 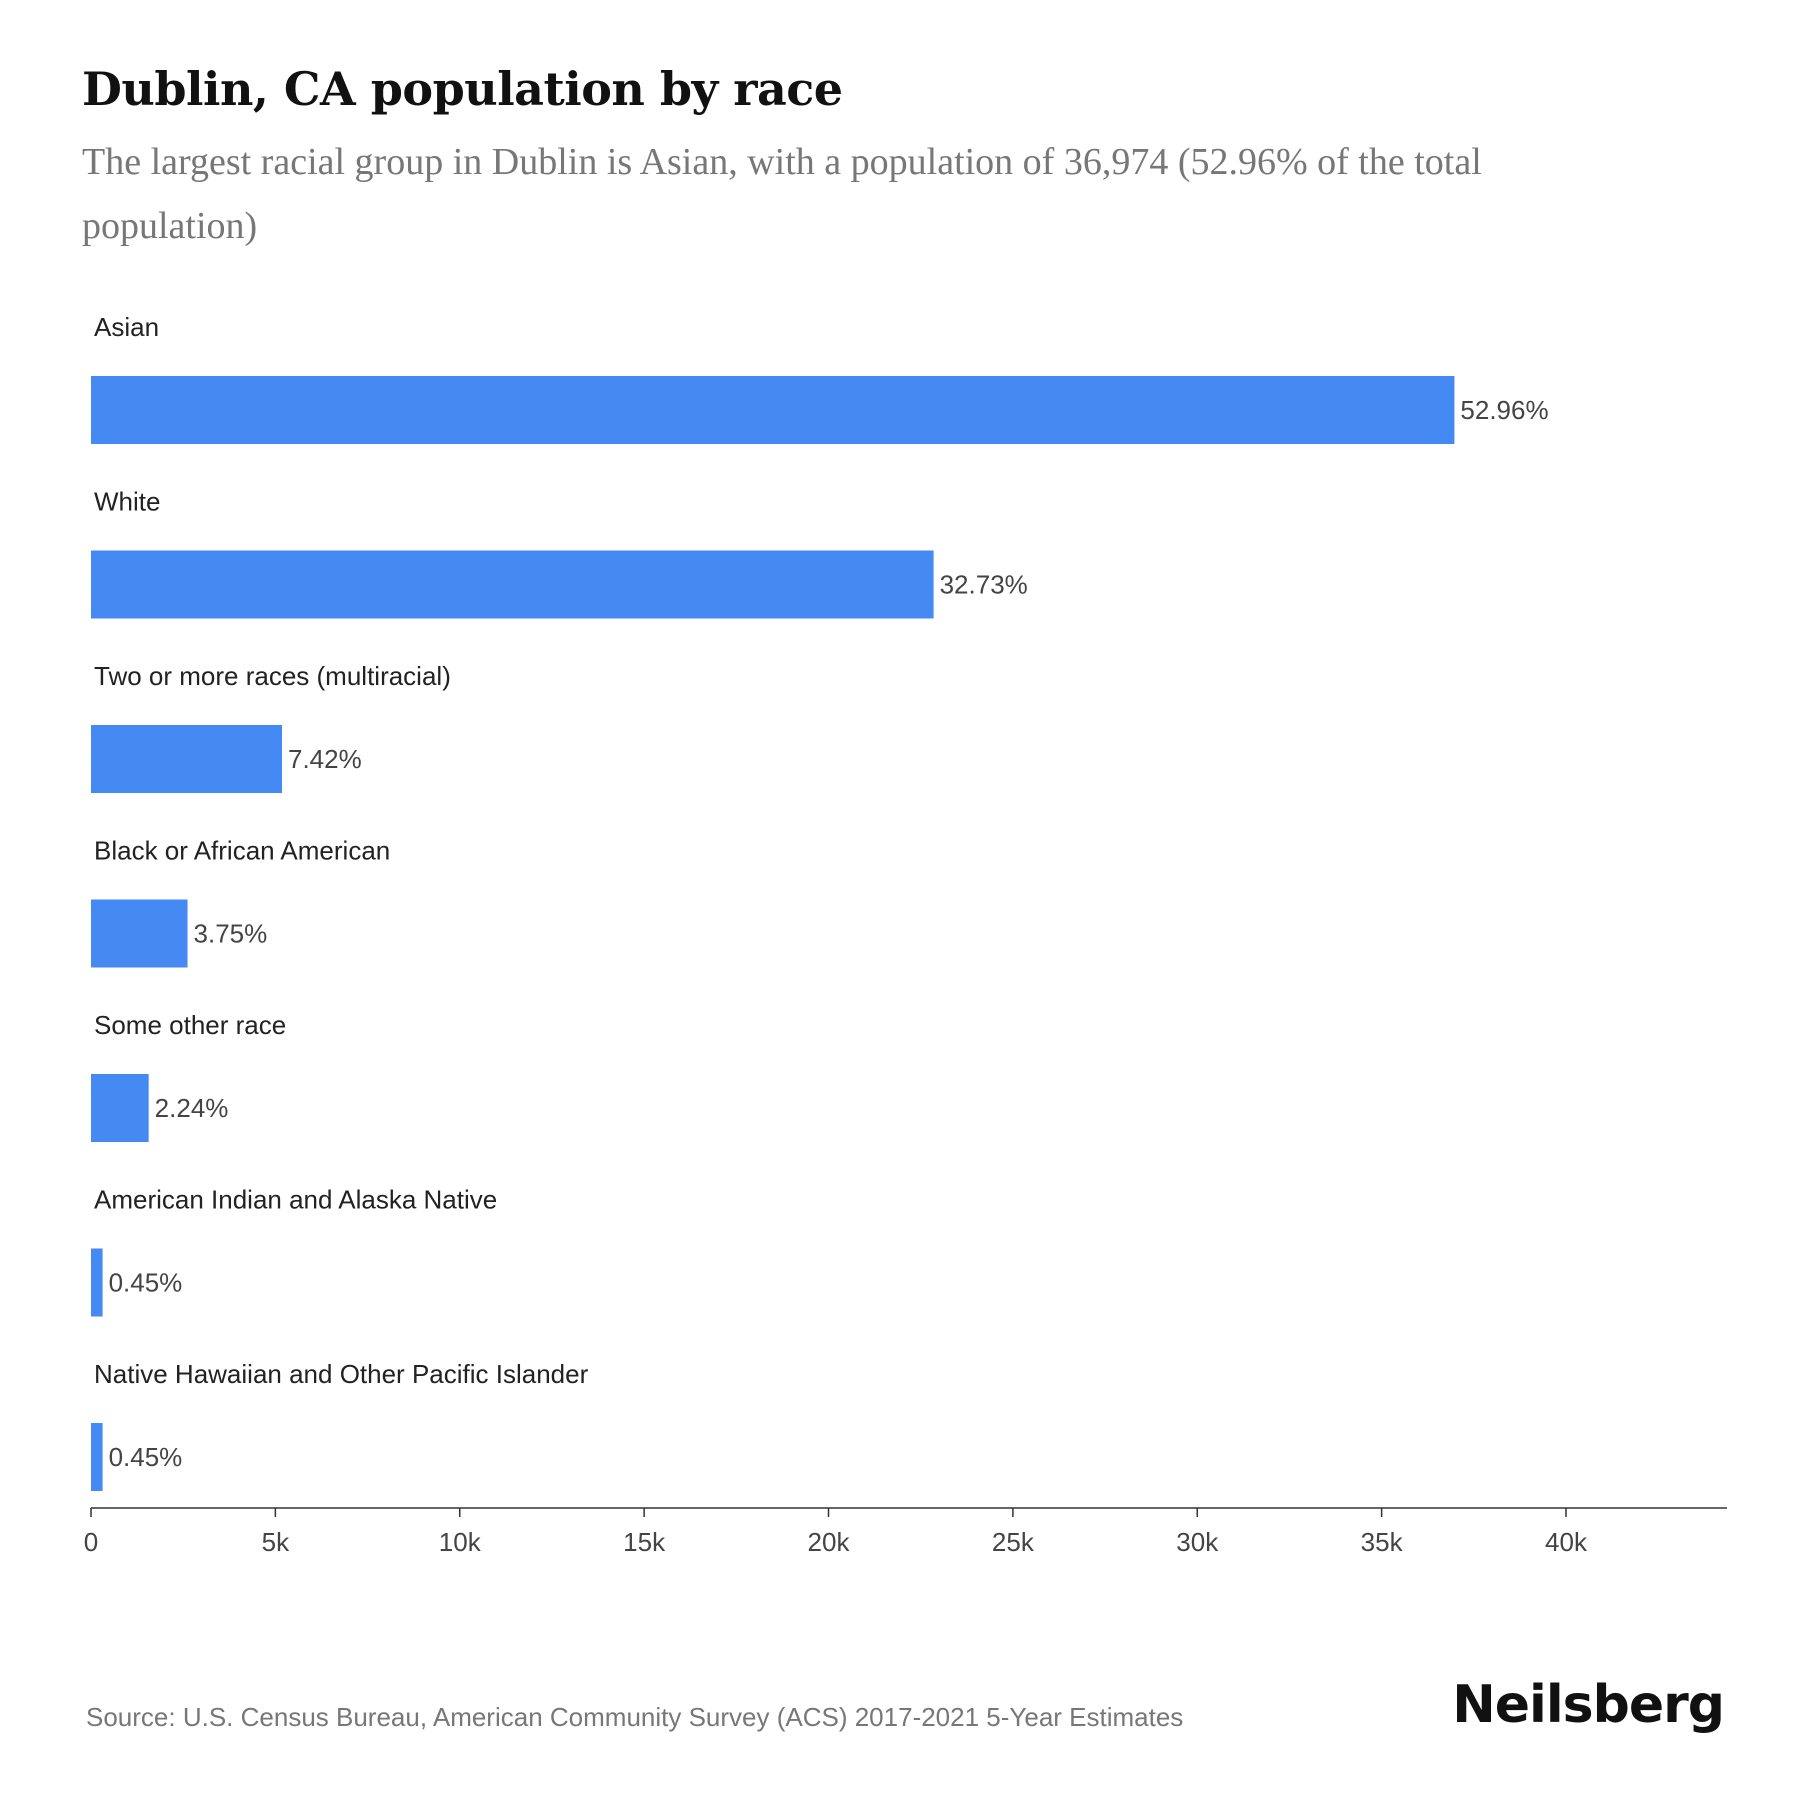 I want to click on data-label: 2.24%, so click(x=192, y=1108).